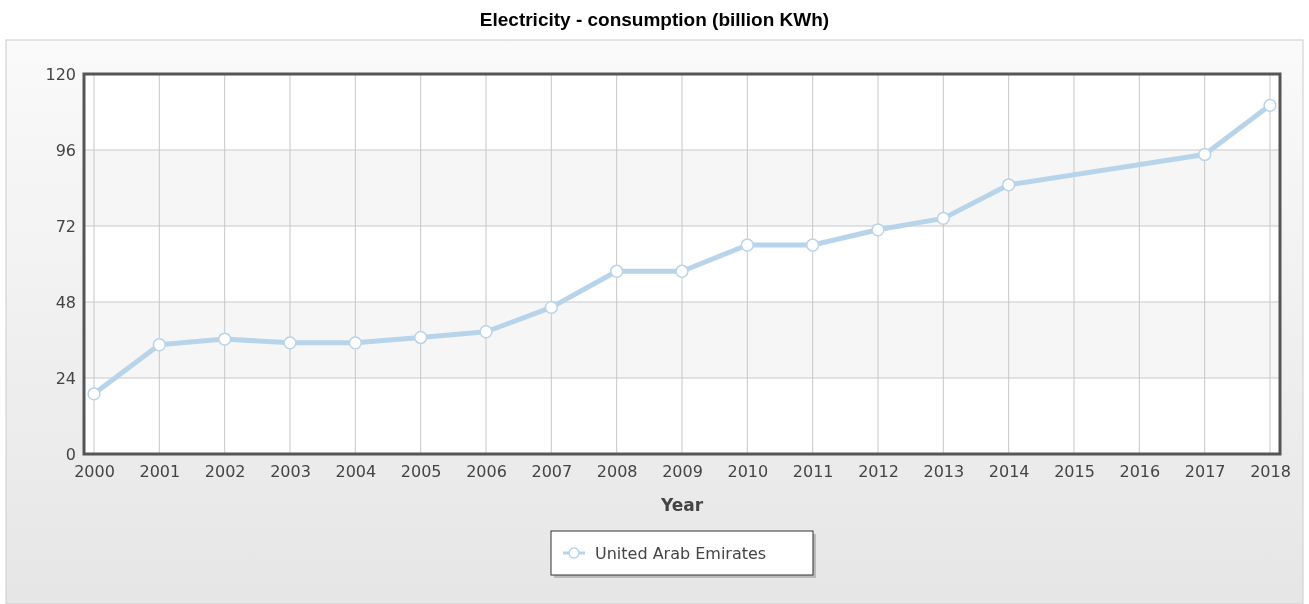 Image resolution: width=1309 pixels, height=604 pixels. I want to click on x-tick-label: 2003, so click(290, 472).